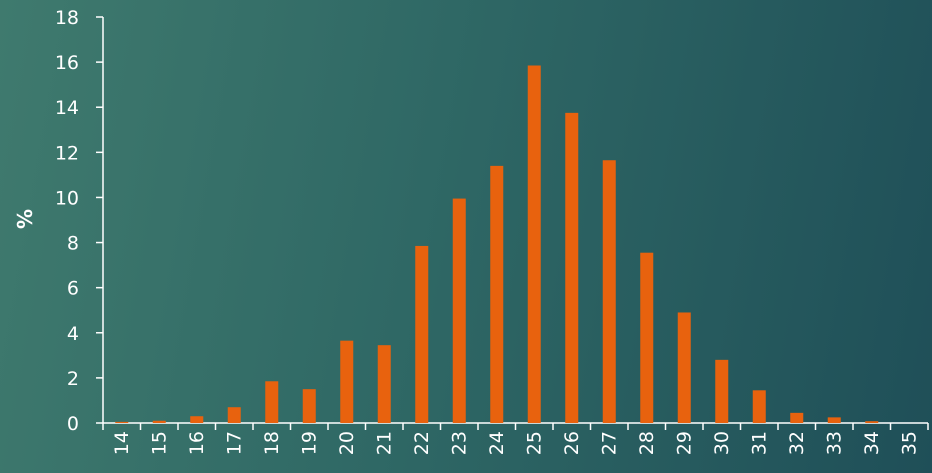 The height and width of the screenshot is (473, 932). What do you see at coordinates (834, 443) in the screenshot?
I see `x-tick-label: 33` at bounding box center [834, 443].